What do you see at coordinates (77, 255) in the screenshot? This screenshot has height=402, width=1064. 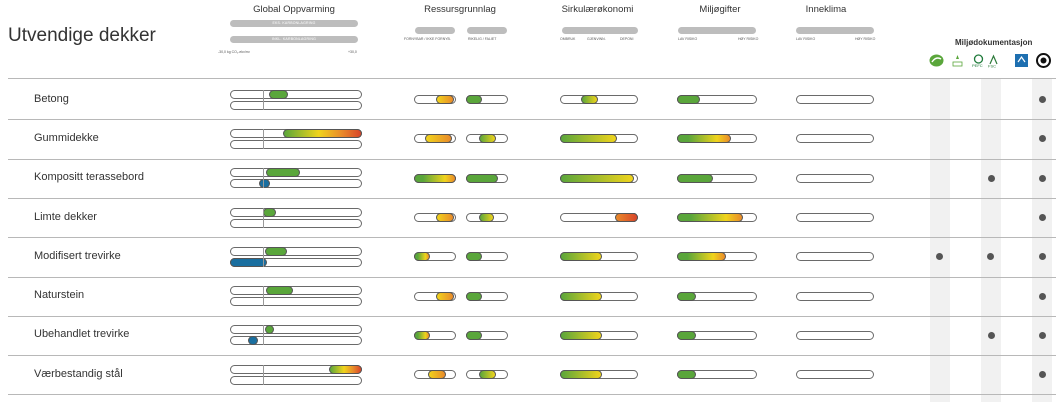 I see `row-label: Modifisert trevirke` at bounding box center [77, 255].